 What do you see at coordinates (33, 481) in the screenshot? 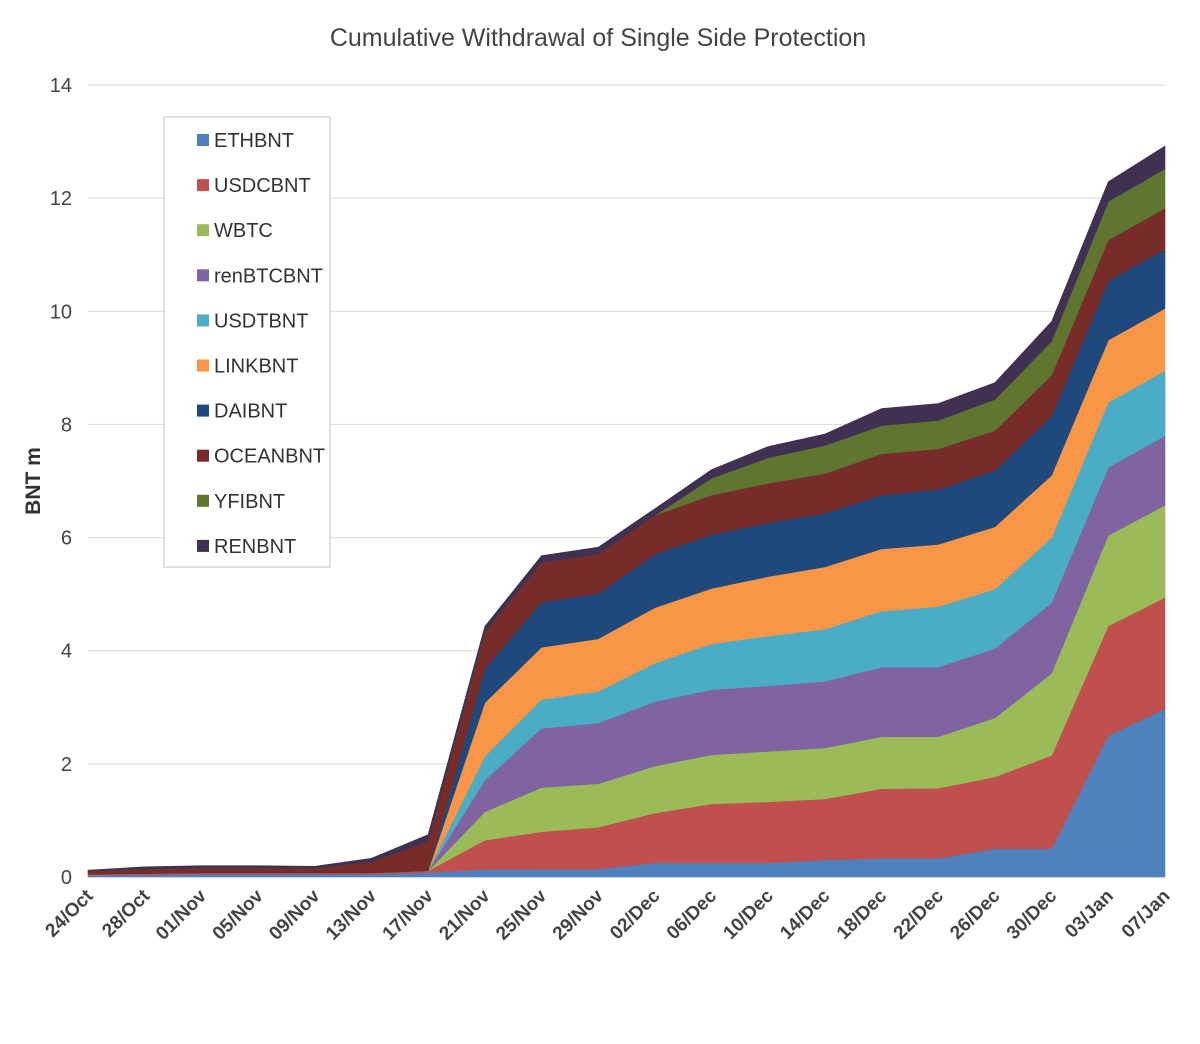
I see `y-axis-label: BNT m` at bounding box center [33, 481].